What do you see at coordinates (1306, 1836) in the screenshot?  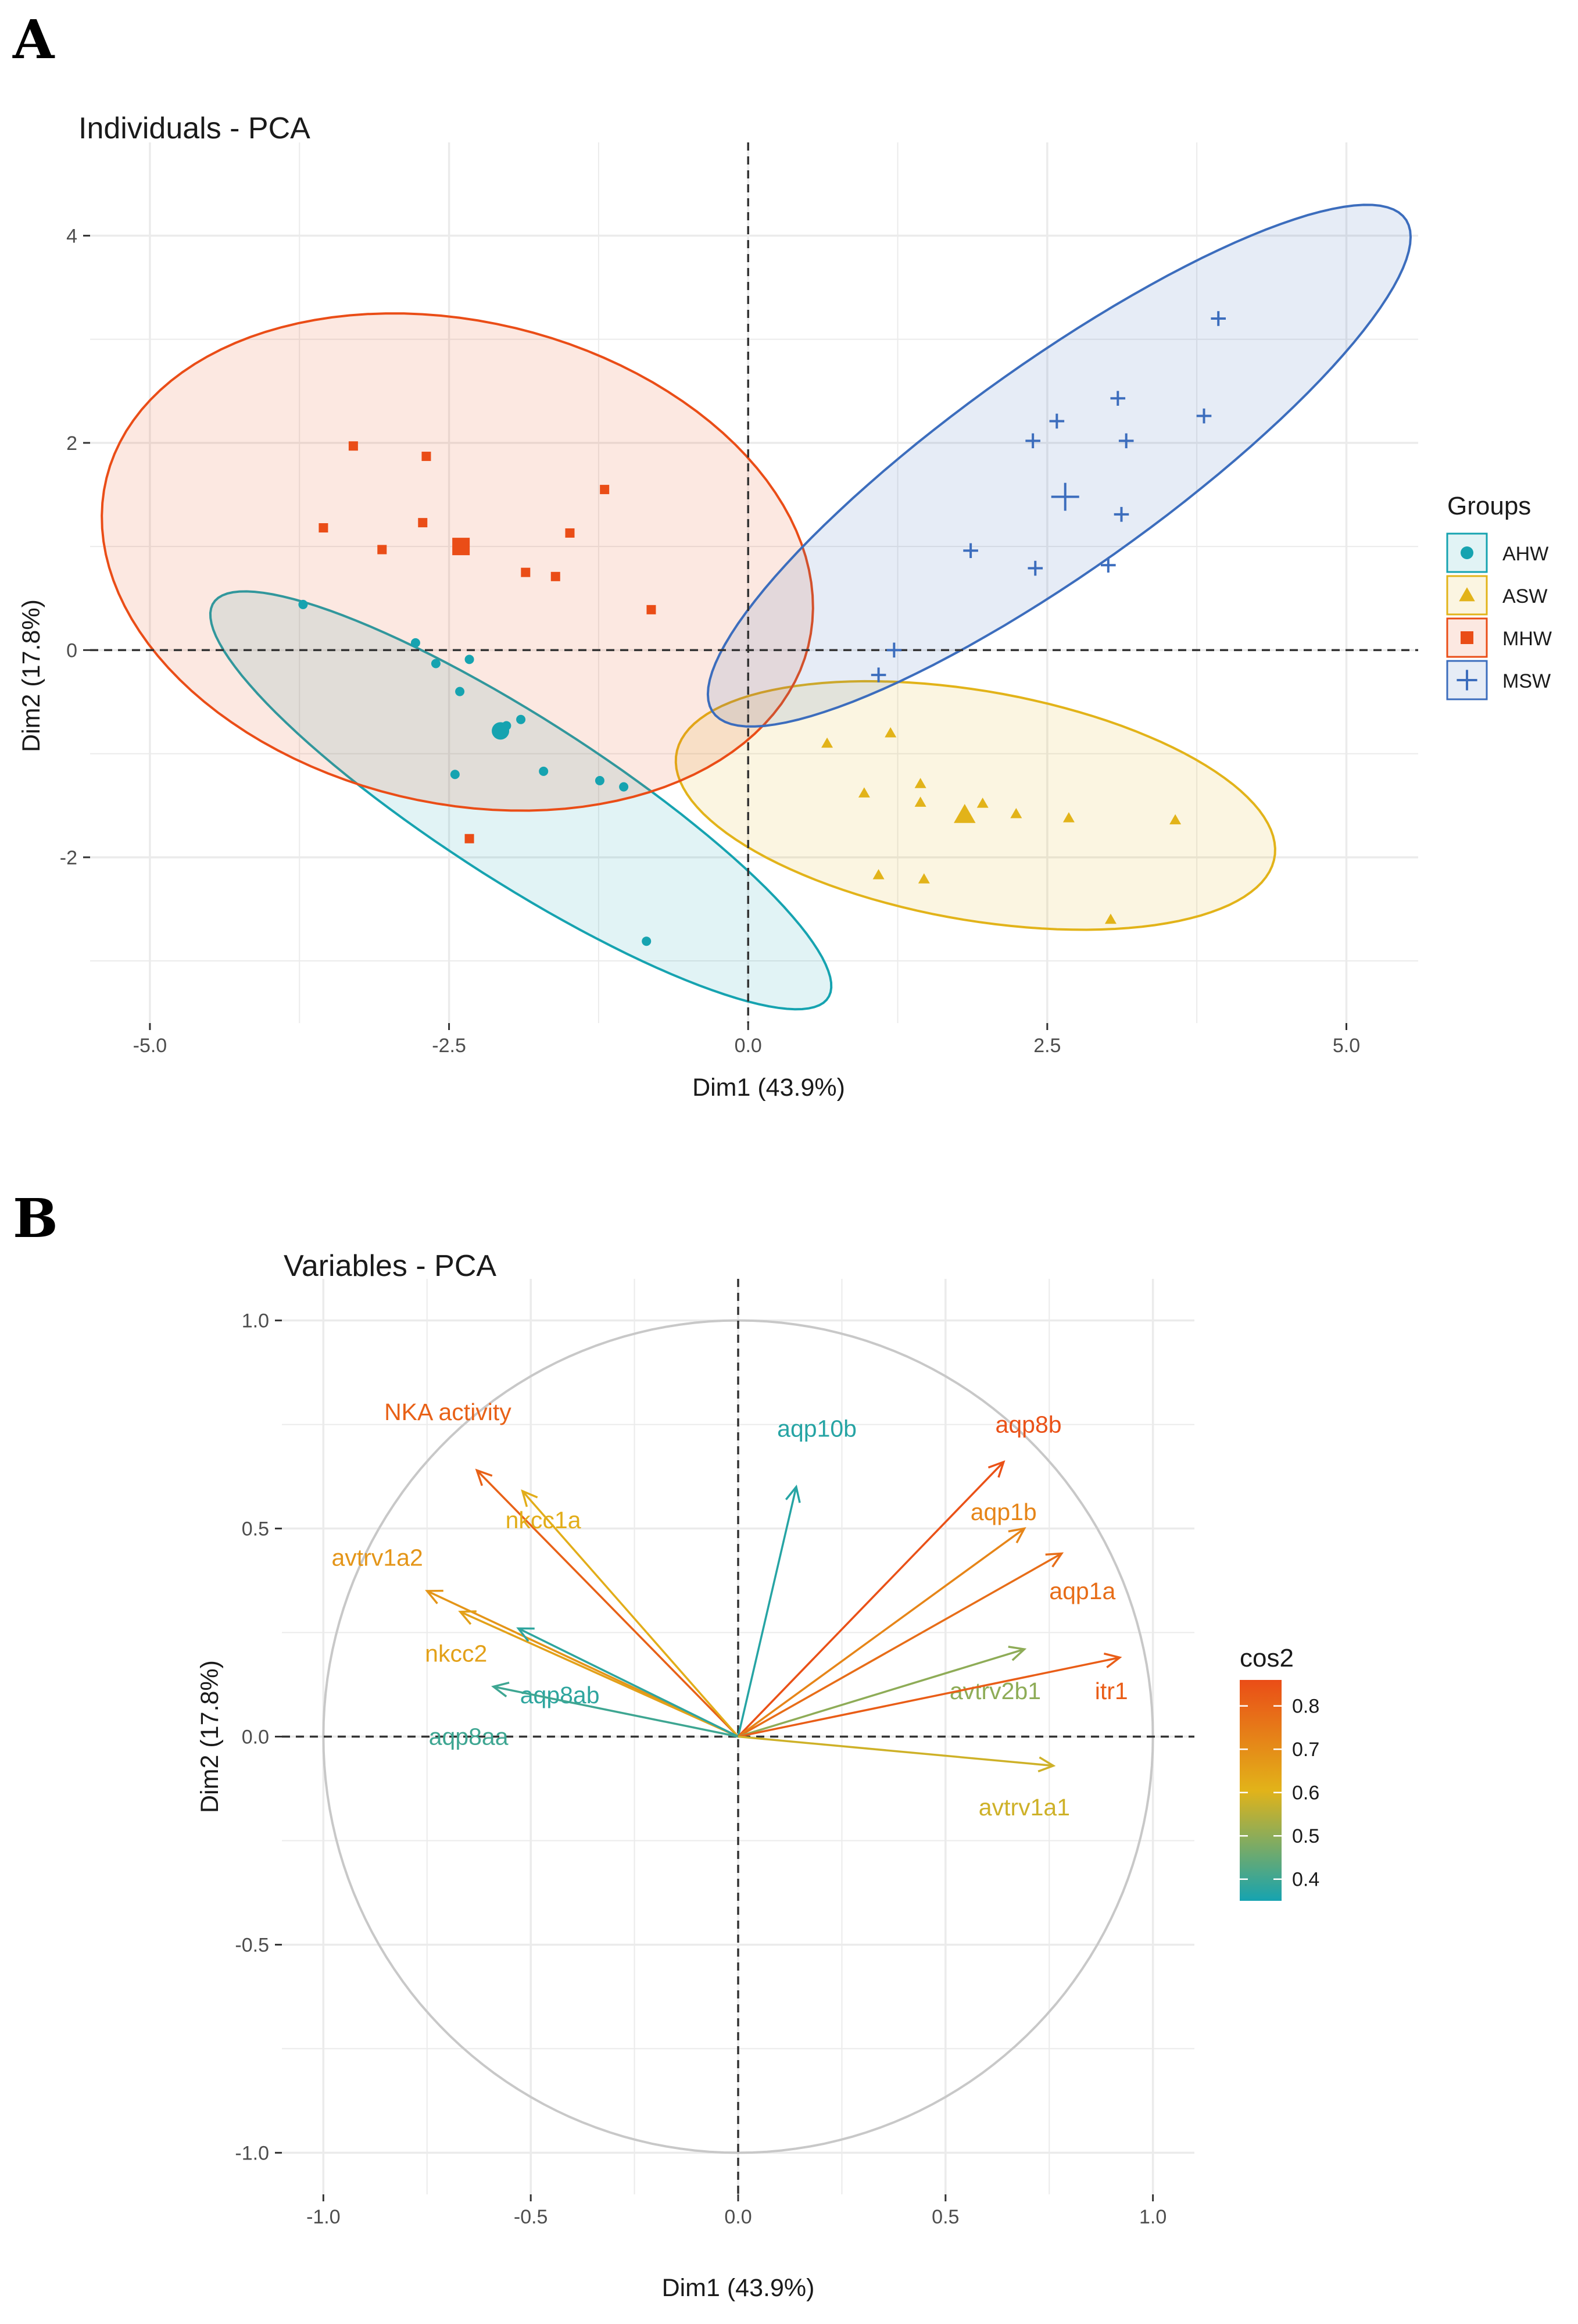 I see `colorbar-tick-label: 0.5` at bounding box center [1306, 1836].